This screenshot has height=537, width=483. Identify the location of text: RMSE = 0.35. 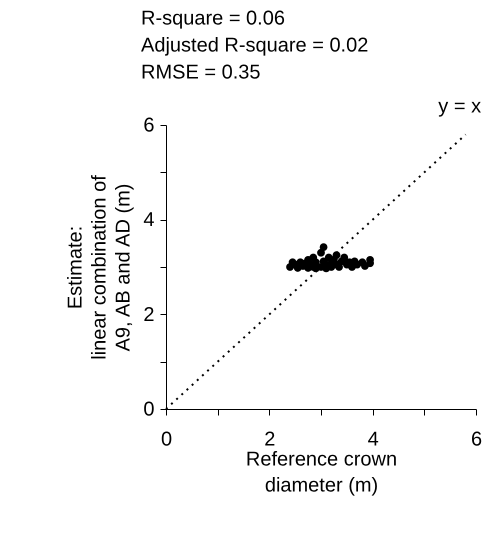
(201, 72).